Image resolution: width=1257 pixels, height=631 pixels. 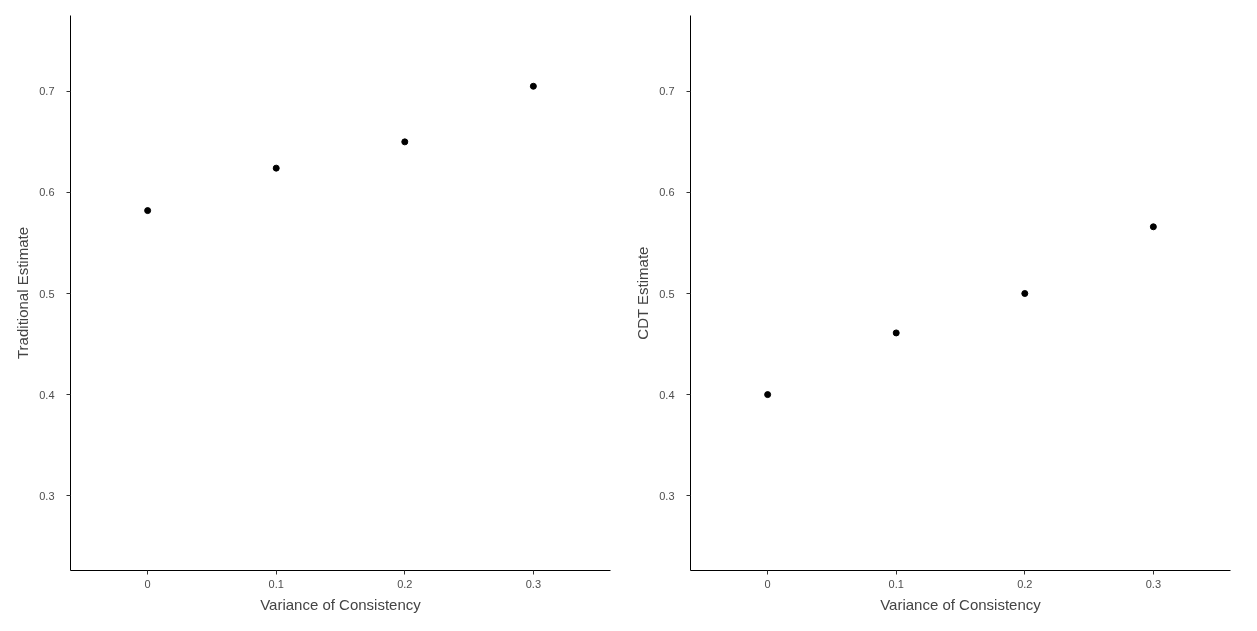 I want to click on y-axis-title: CDT Estimate, so click(x=643, y=293).